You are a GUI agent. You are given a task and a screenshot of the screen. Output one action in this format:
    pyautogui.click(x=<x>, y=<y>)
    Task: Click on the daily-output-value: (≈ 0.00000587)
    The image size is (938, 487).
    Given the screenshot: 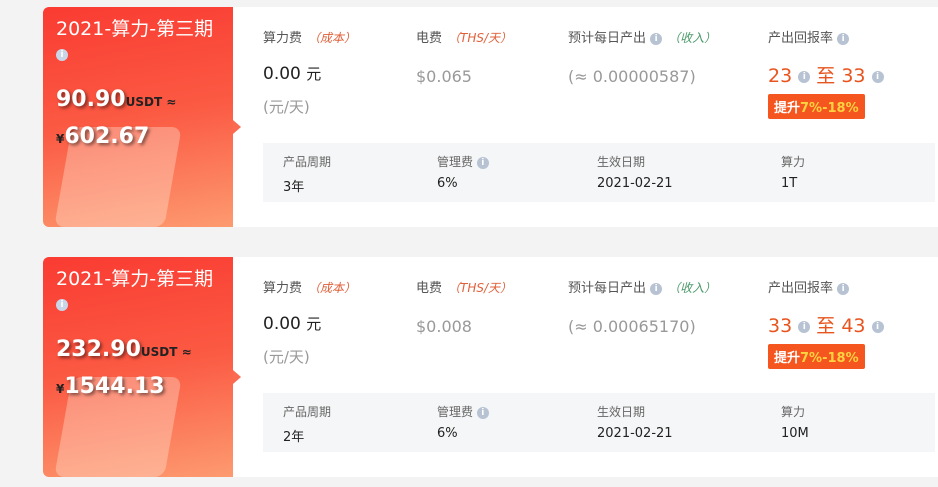 What is the action you would take?
    pyautogui.click(x=632, y=76)
    